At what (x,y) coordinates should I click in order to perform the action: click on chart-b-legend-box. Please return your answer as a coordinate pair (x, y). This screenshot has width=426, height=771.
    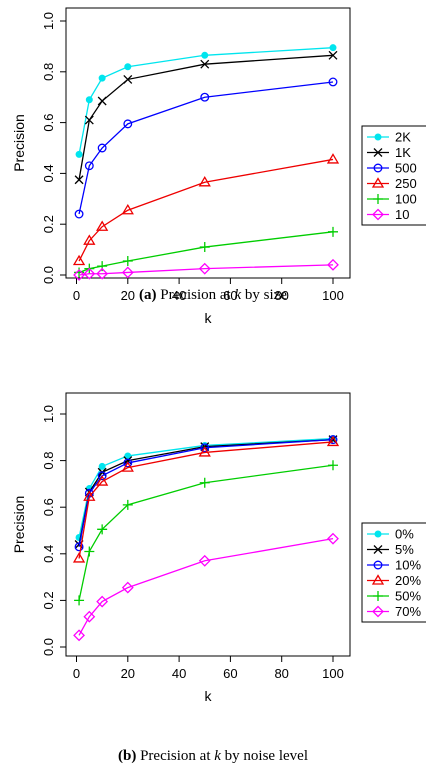
    Looking at the image, I should click on (393, 572).